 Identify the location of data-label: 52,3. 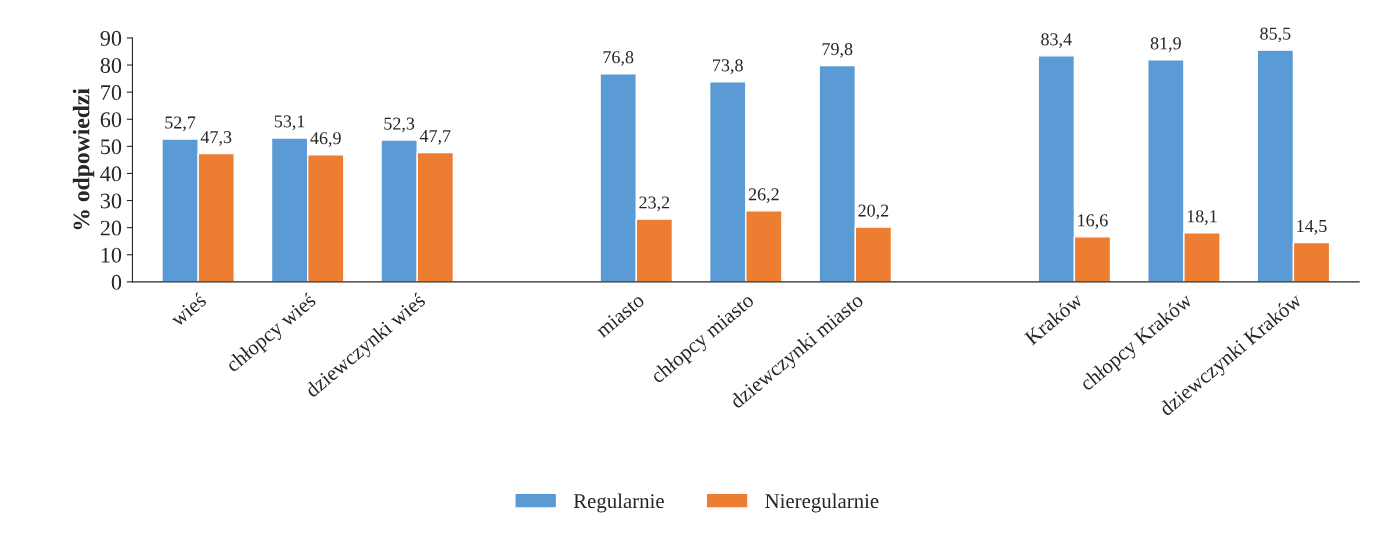
(399, 125).